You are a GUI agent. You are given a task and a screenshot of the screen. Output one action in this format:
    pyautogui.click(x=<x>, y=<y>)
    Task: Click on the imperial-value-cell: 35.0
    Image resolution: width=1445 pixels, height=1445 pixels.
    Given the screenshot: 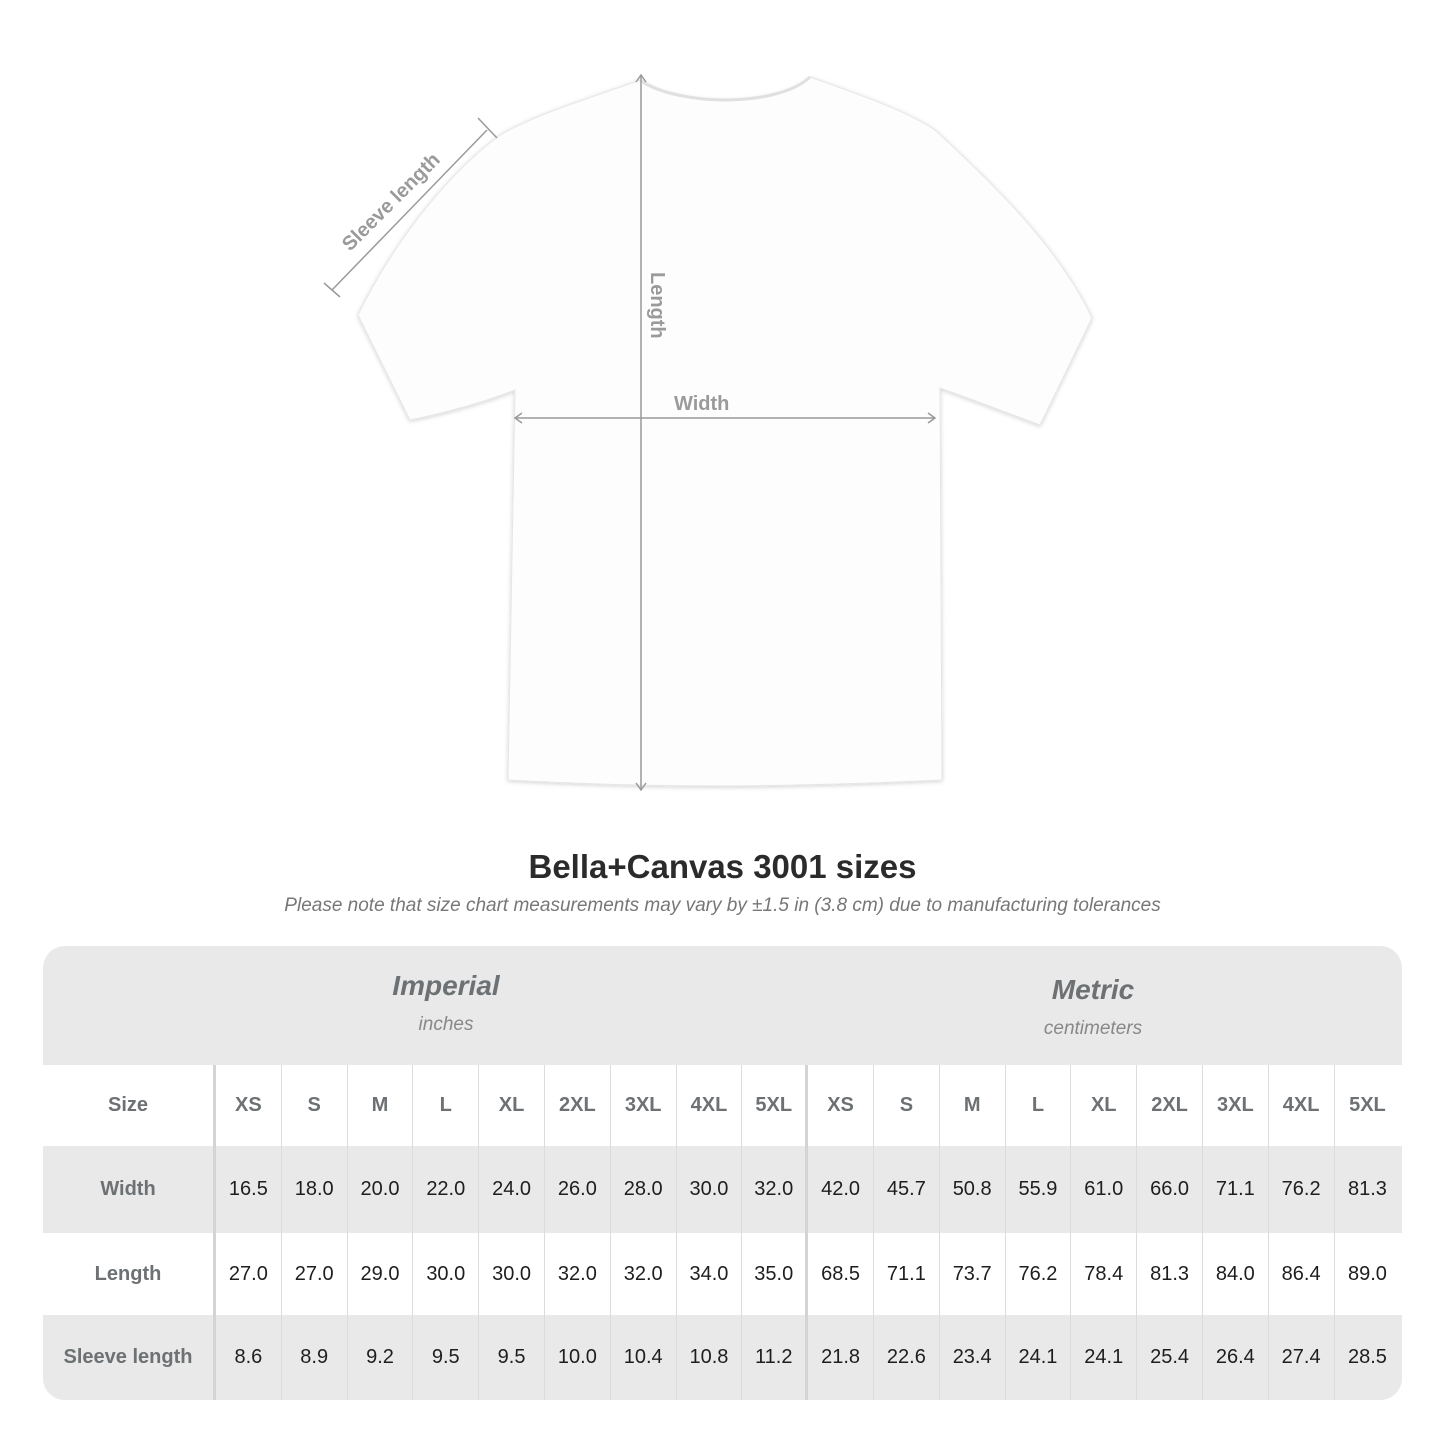 What is the action you would take?
    pyautogui.click(x=775, y=1274)
    